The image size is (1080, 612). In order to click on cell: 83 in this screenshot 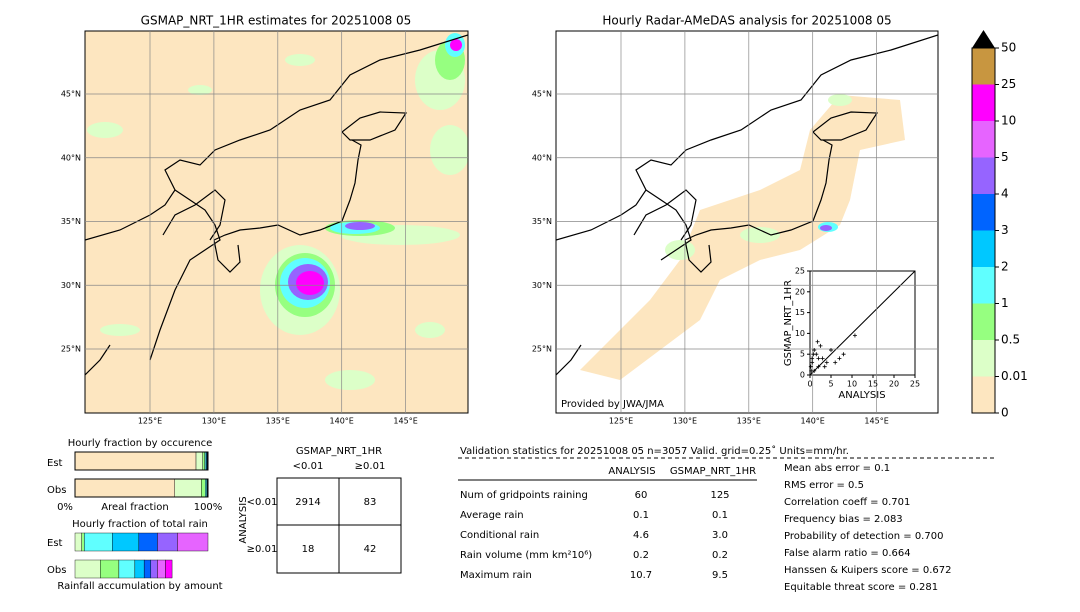, I will do `click(370, 502)`.